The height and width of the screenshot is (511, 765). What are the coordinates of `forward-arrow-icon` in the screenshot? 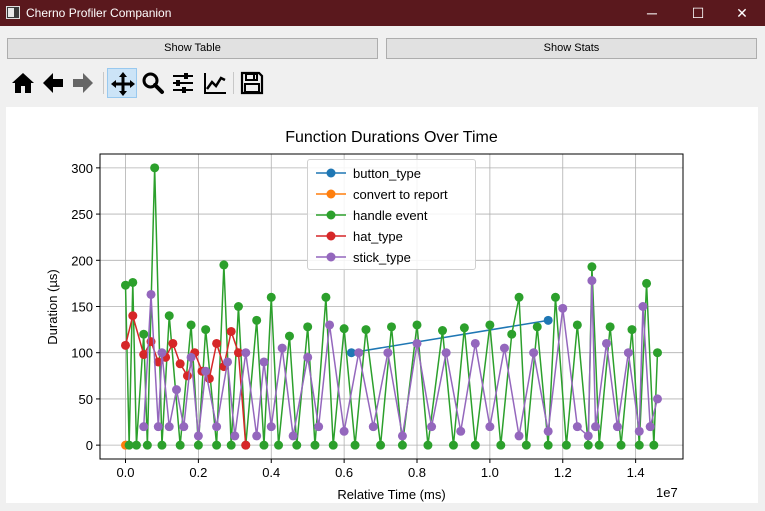 It's located at (83, 83).